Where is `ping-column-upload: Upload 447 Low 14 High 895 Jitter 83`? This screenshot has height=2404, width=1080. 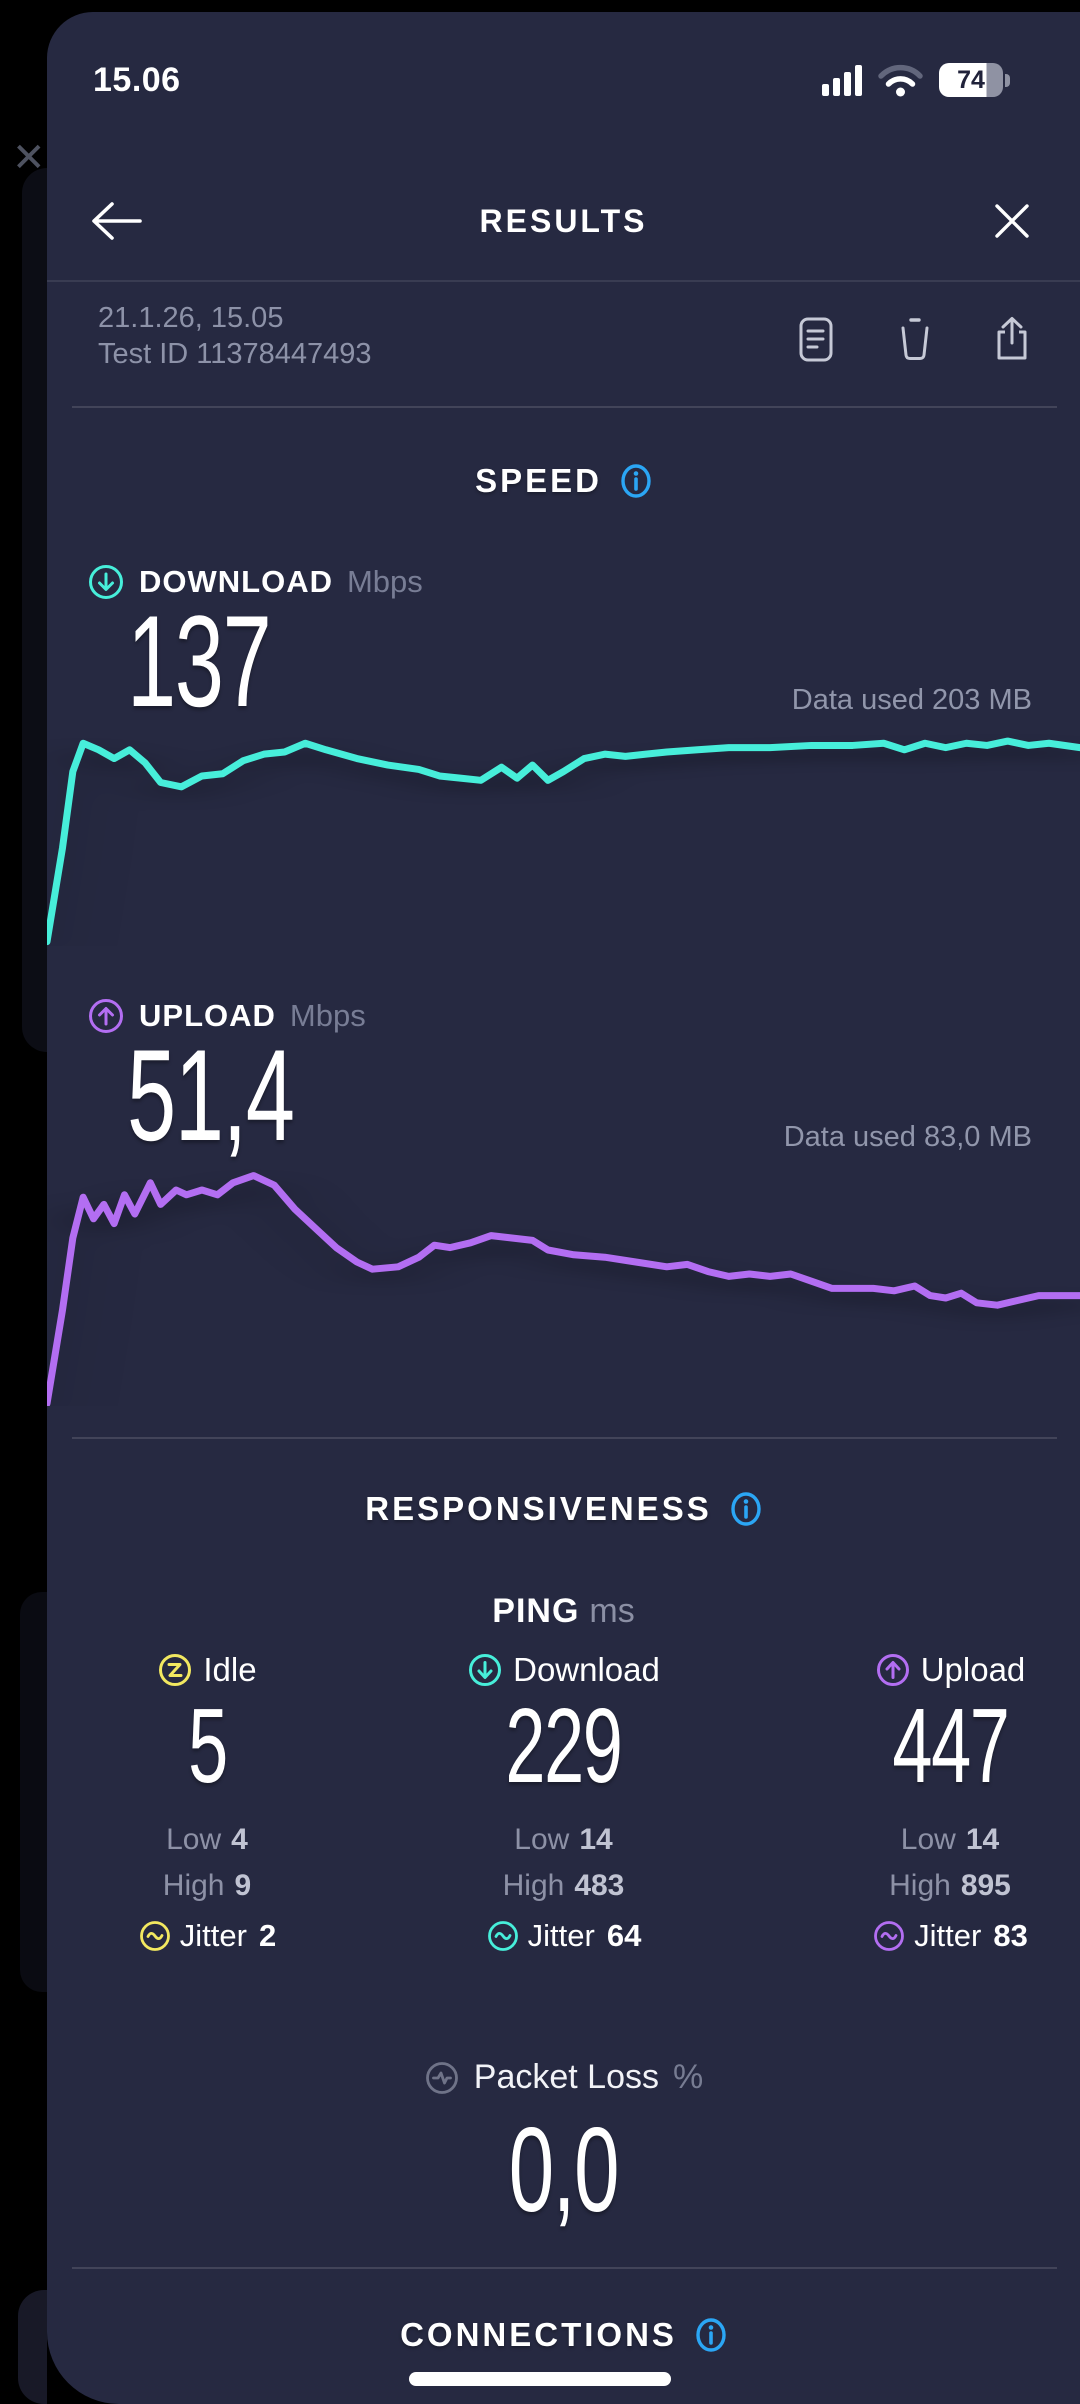
ping-column-upload: Upload 447 Low 14 High 895 Jitter 83 is located at coordinates (950, 1804).